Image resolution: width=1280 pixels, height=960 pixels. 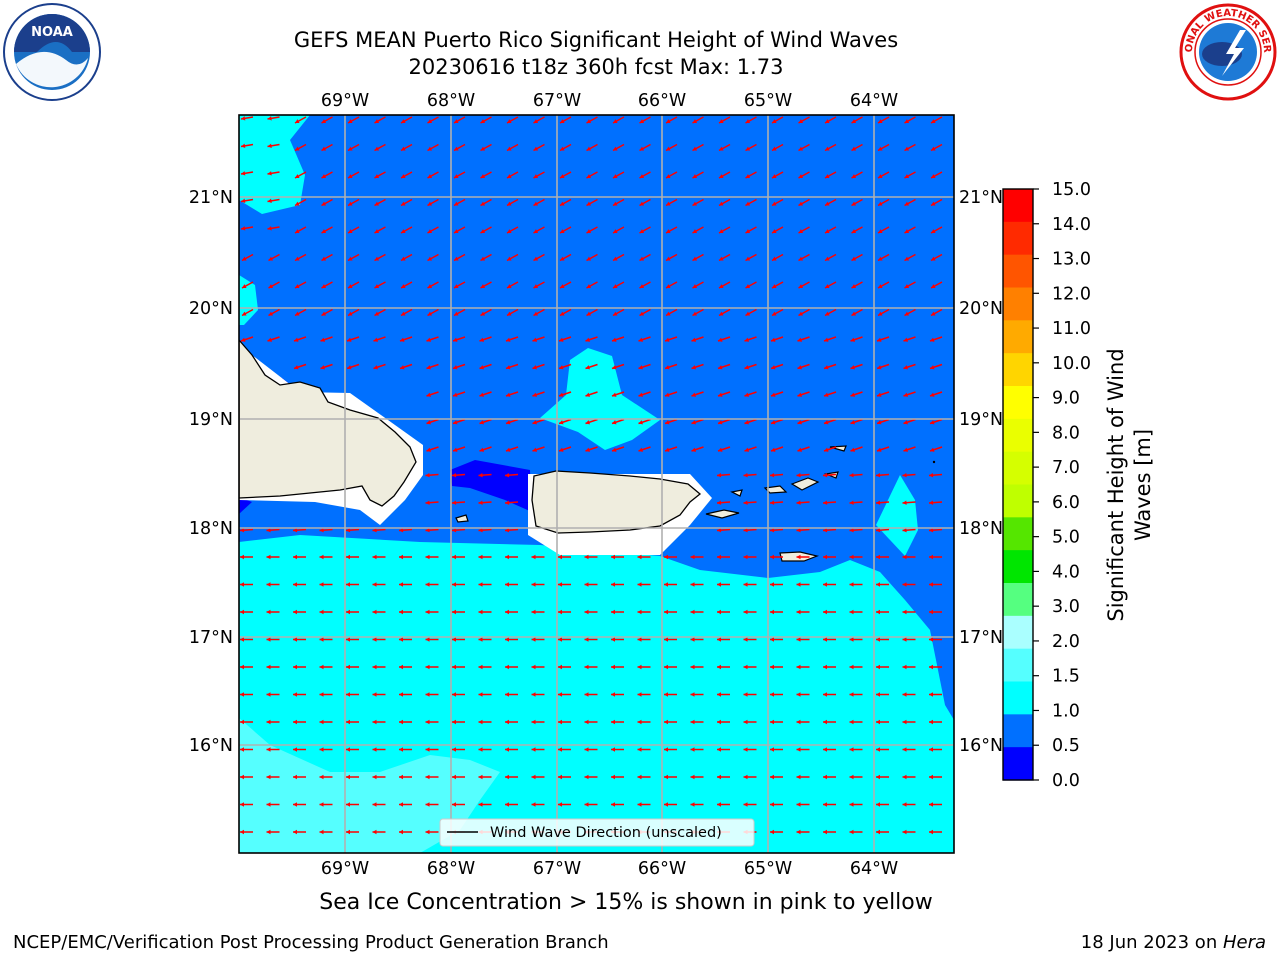 I want to click on lon-label: 67°W, so click(x=557, y=101).